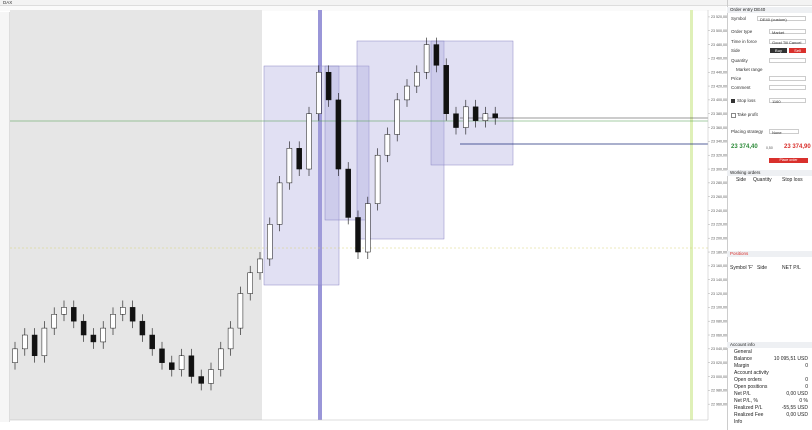 This screenshot has width=812, height=430. I want to click on y-tick-label: 23 180,00, so click(719, 252).